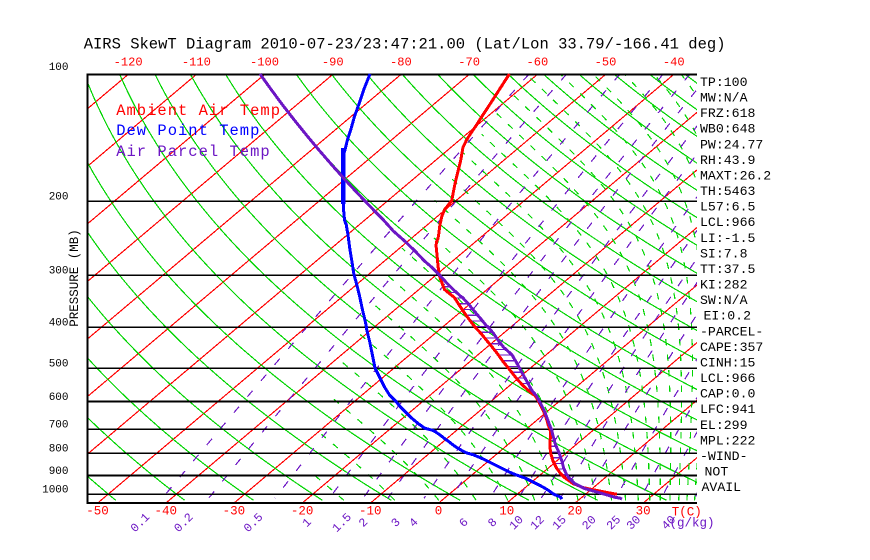 The width and height of the screenshot is (870, 560). Describe the element at coordinates (723, 456) in the screenshot. I see `svg-text: -WIND-` at that location.